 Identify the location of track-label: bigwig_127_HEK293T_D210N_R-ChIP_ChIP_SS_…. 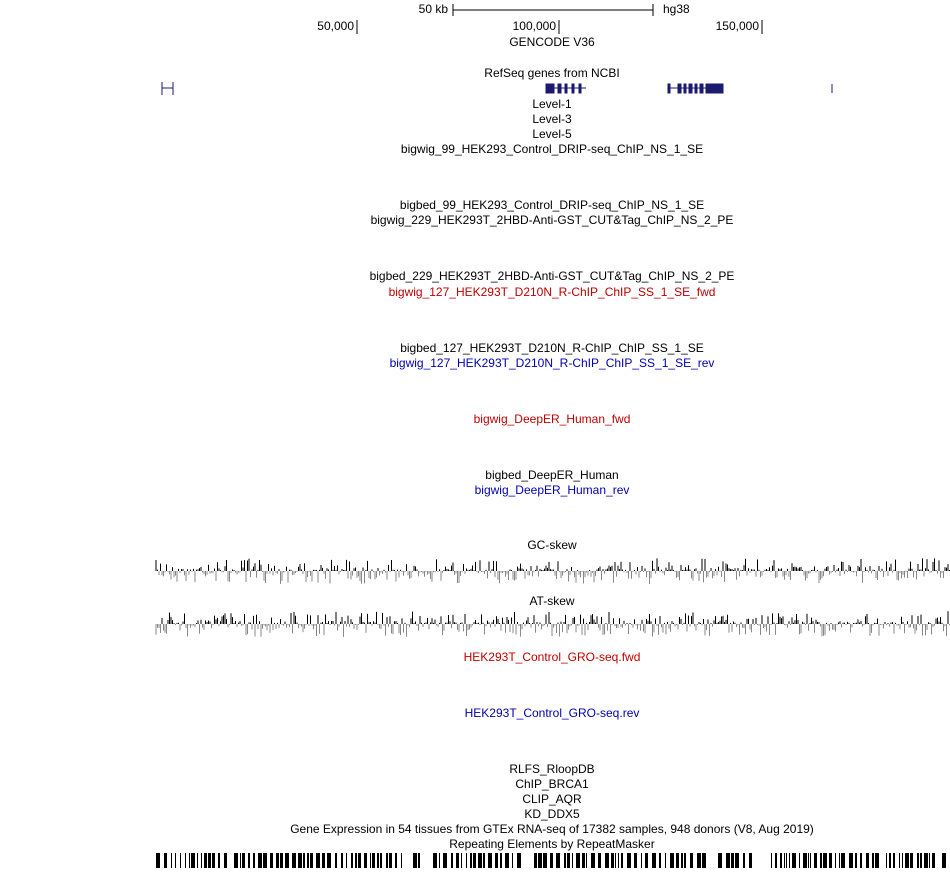
(552, 363).